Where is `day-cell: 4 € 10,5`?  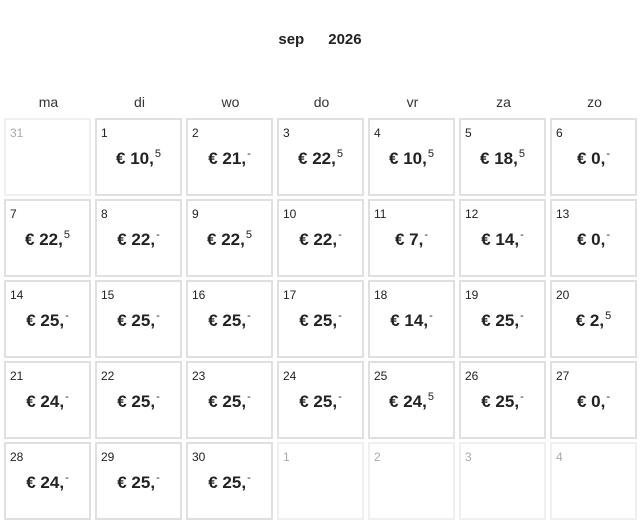
day-cell: 4 € 10,5 is located at coordinates (411, 157).